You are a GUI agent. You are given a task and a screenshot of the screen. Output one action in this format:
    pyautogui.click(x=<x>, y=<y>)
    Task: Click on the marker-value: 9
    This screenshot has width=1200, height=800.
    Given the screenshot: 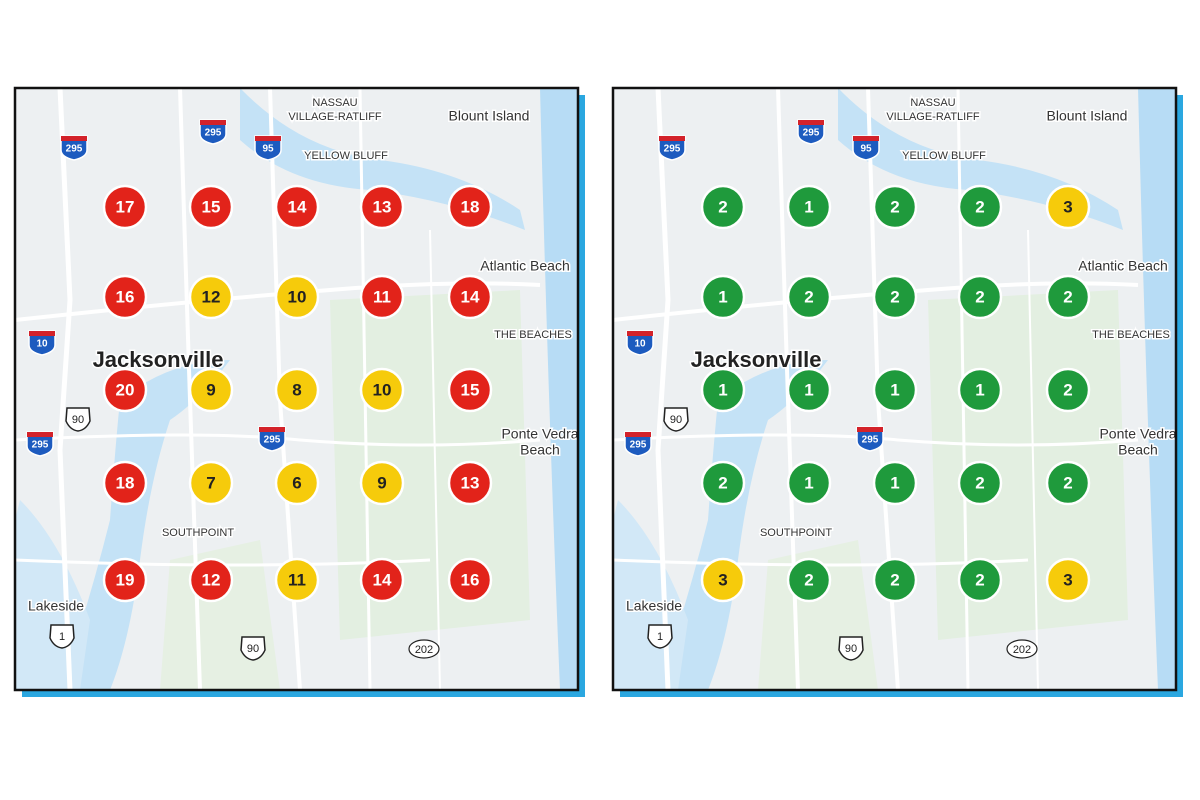 What is the action you would take?
    pyautogui.click(x=381, y=482)
    